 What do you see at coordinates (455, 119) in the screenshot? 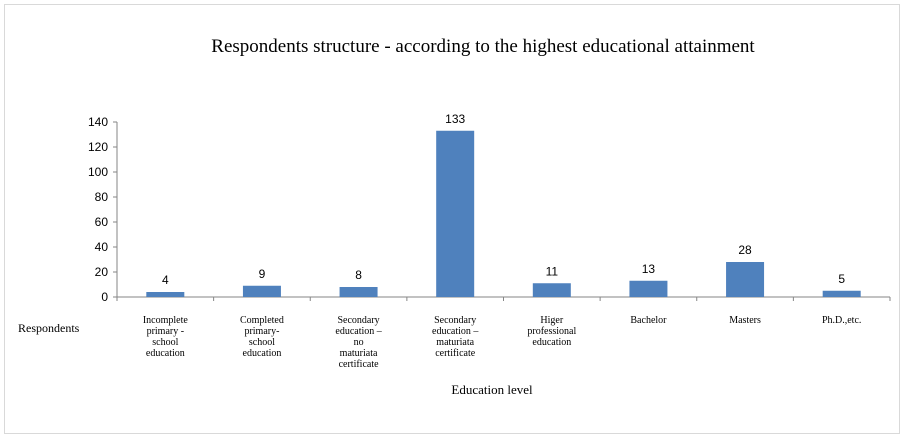
I see `data-label: 133` at bounding box center [455, 119].